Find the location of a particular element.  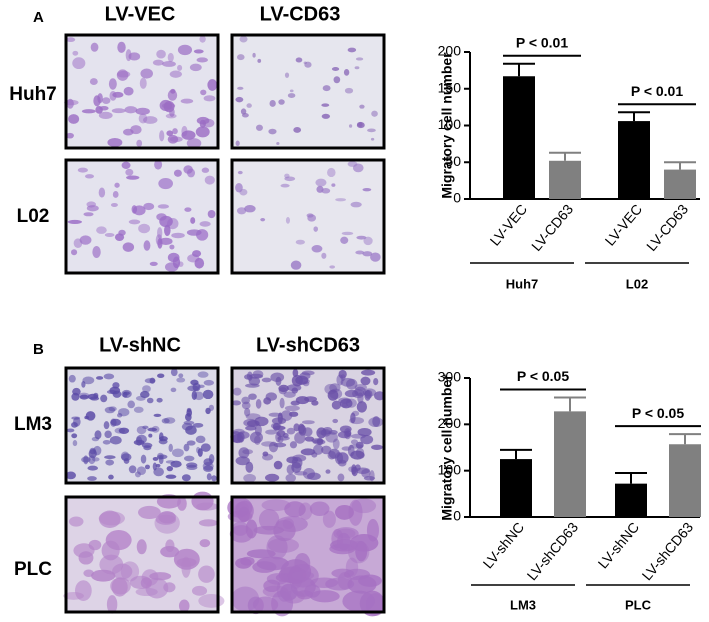

y-axis-label: Migratory cell number is located at coordinates (447, 447).